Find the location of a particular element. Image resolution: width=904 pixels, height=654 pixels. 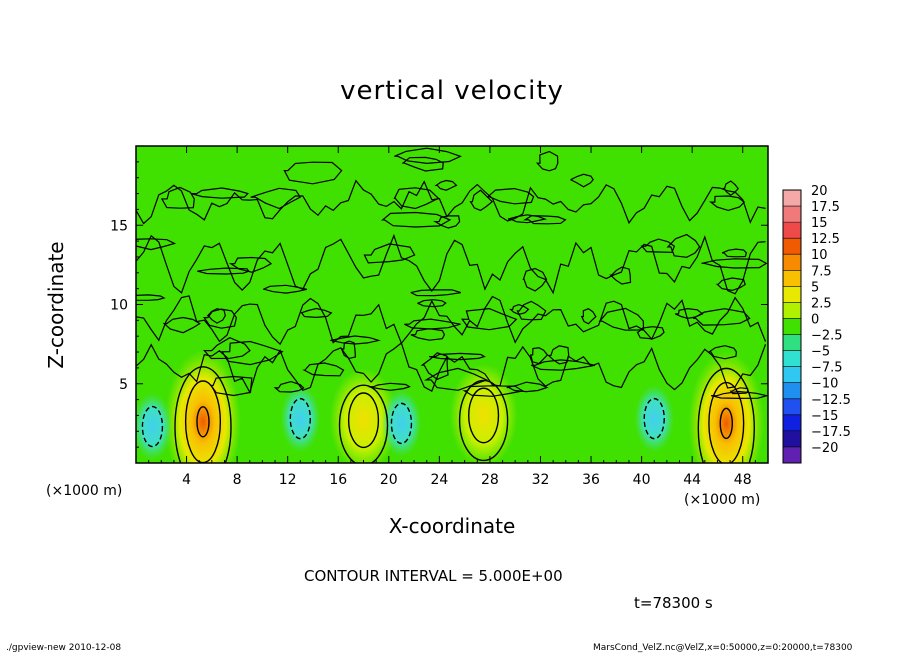

x-tick-label: 44 is located at coordinates (692, 480).